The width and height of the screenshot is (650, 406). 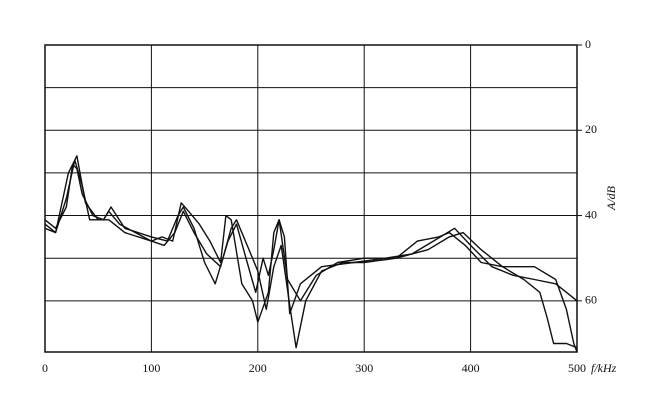 I want to click on y-tick-label: 20, so click(x=591, y=129).